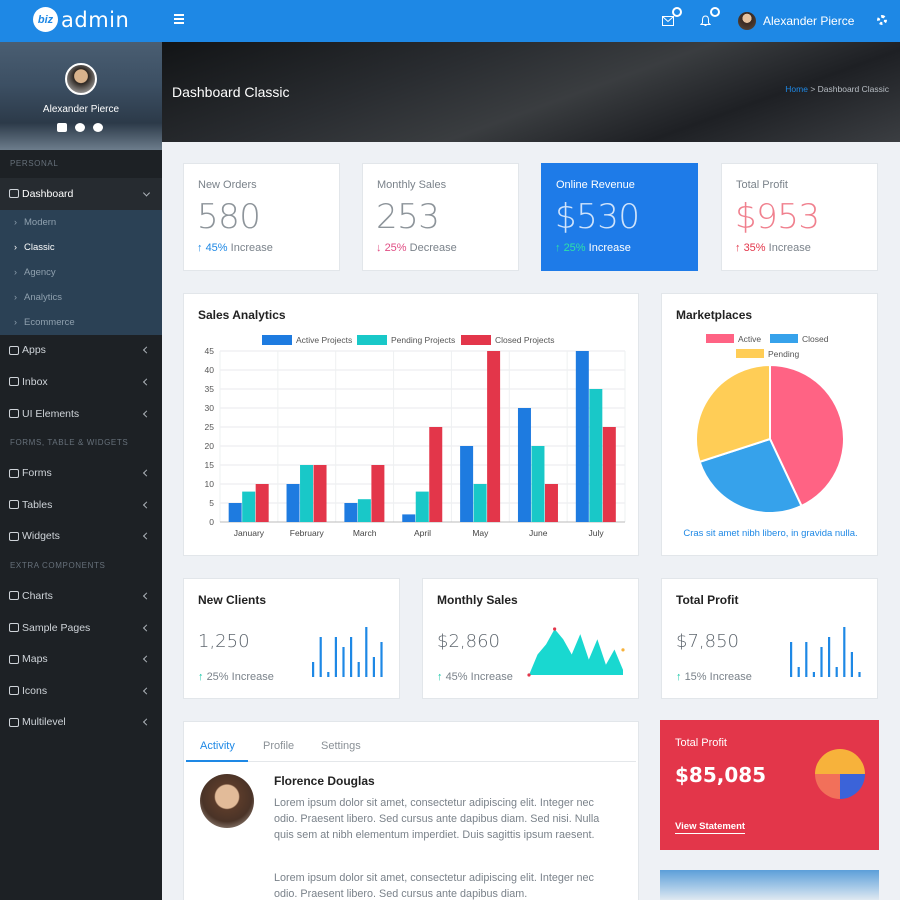 Image resolution: width=900 pixels, height=900 pixels. I want to click on edit-icon, so click(14, 473).